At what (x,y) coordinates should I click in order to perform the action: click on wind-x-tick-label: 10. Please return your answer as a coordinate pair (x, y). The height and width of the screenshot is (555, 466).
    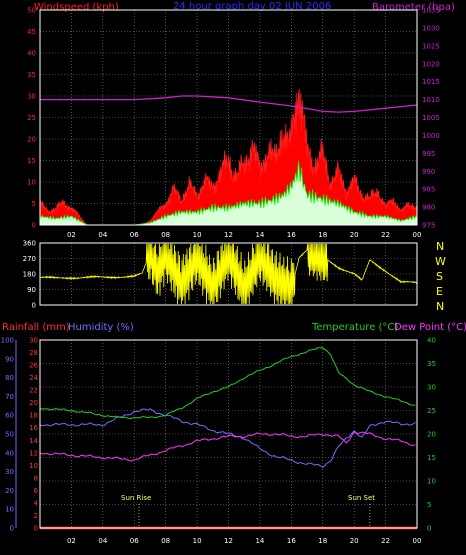
    Looking at the image, I should click on (197, 235).